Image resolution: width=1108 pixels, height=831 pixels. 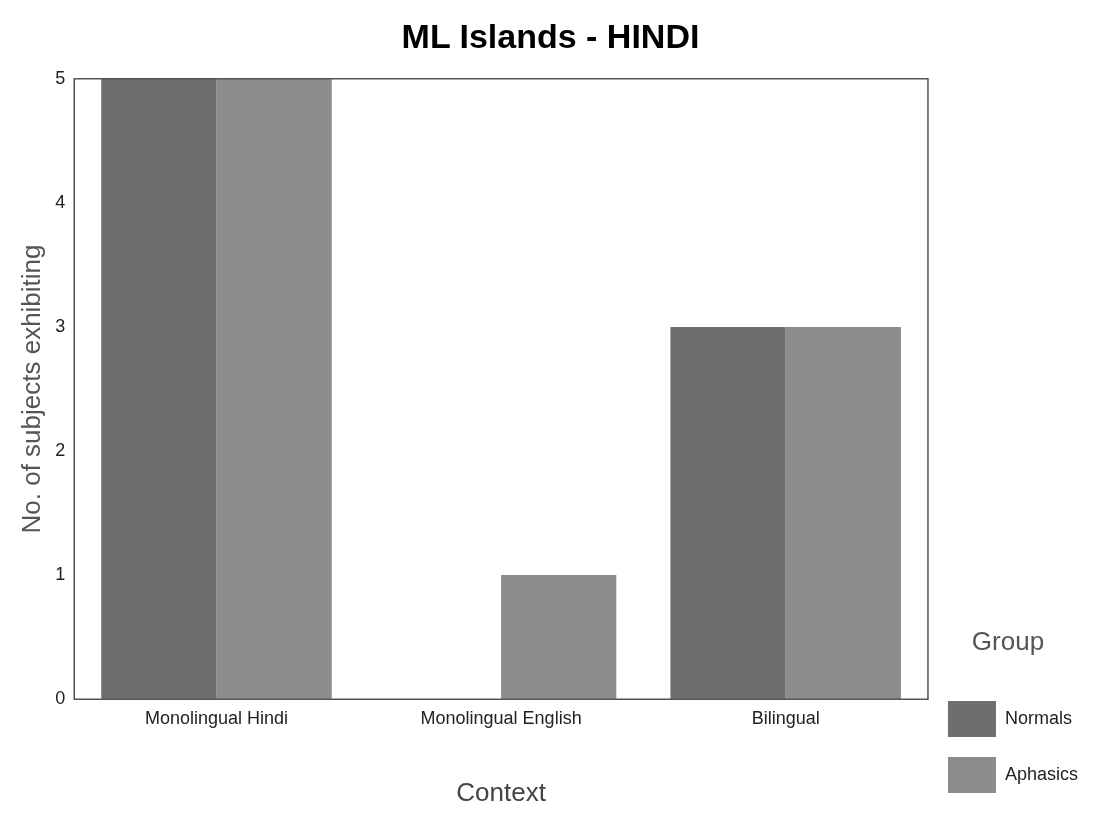 I want to click on y-tick-label: 0, so click(x=60, y=698).